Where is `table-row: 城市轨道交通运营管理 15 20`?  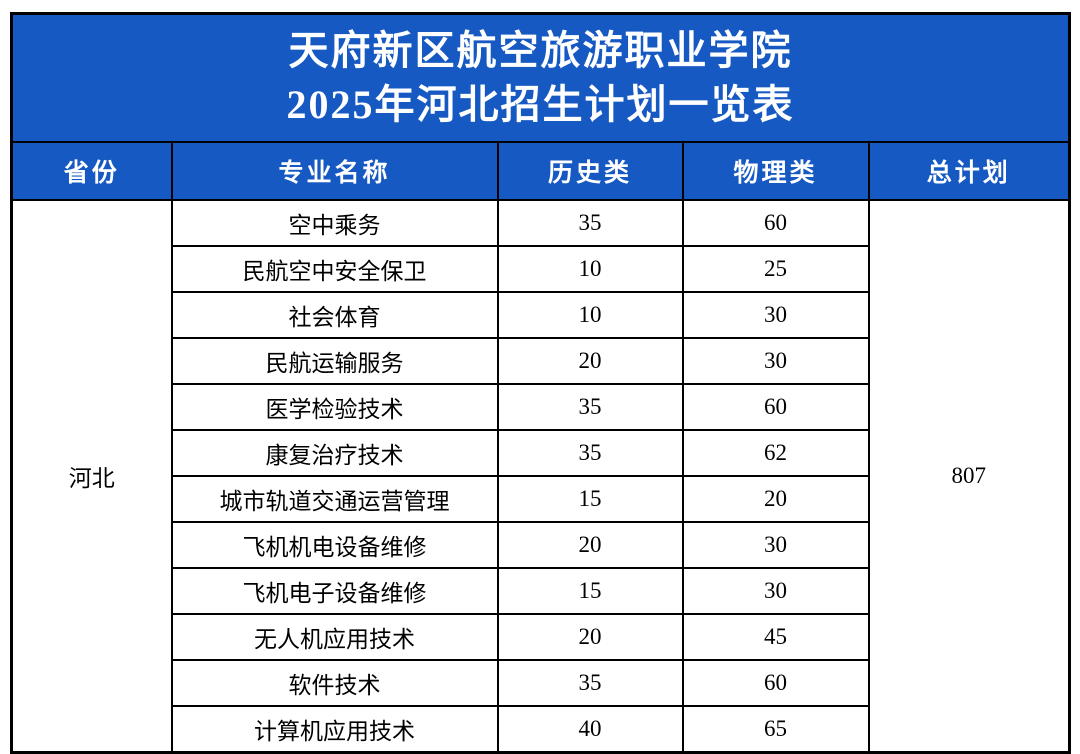
table-row: 城市轨道交通运营管理 15 20 is located at coordinates (541, 499).